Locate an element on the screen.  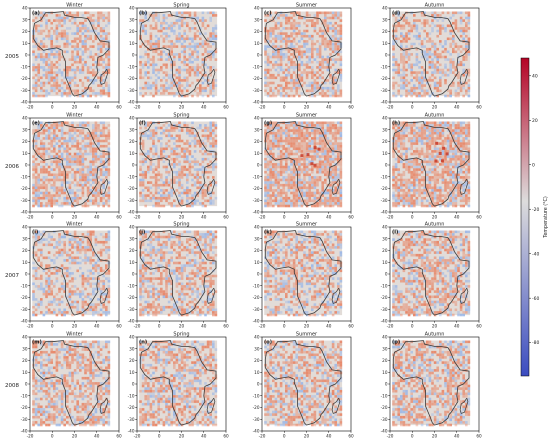
panel-letter: (b) is located at coordinates (143, 14).